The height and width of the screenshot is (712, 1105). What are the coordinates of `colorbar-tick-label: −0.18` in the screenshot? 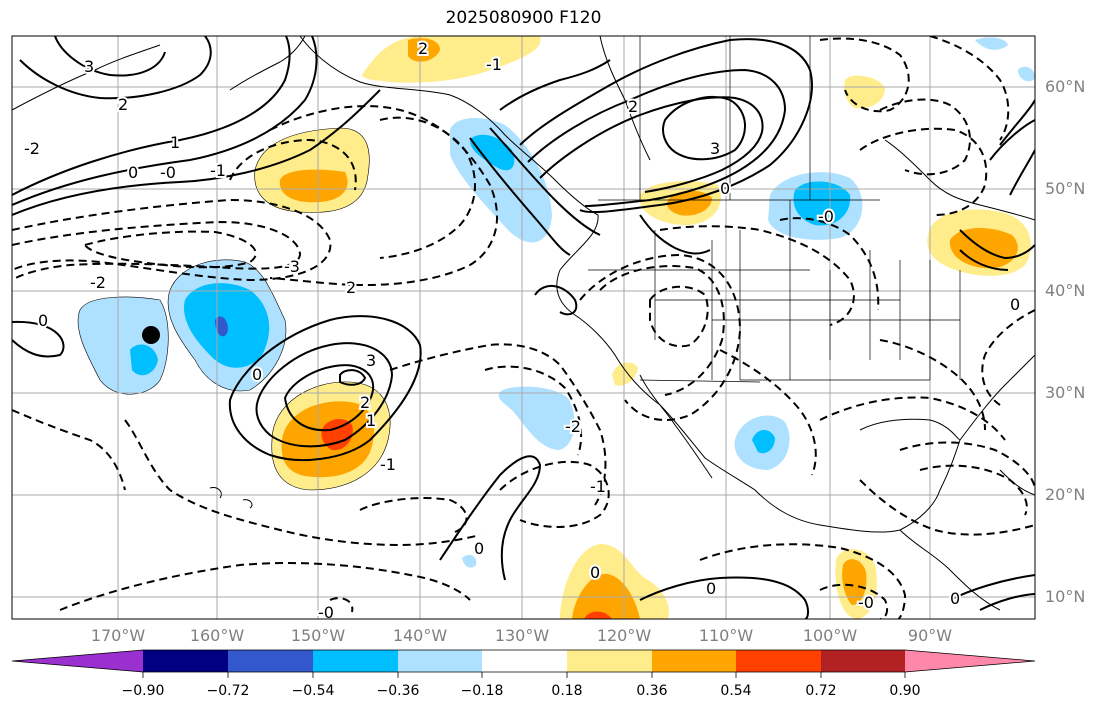 It's located at (482, 691).